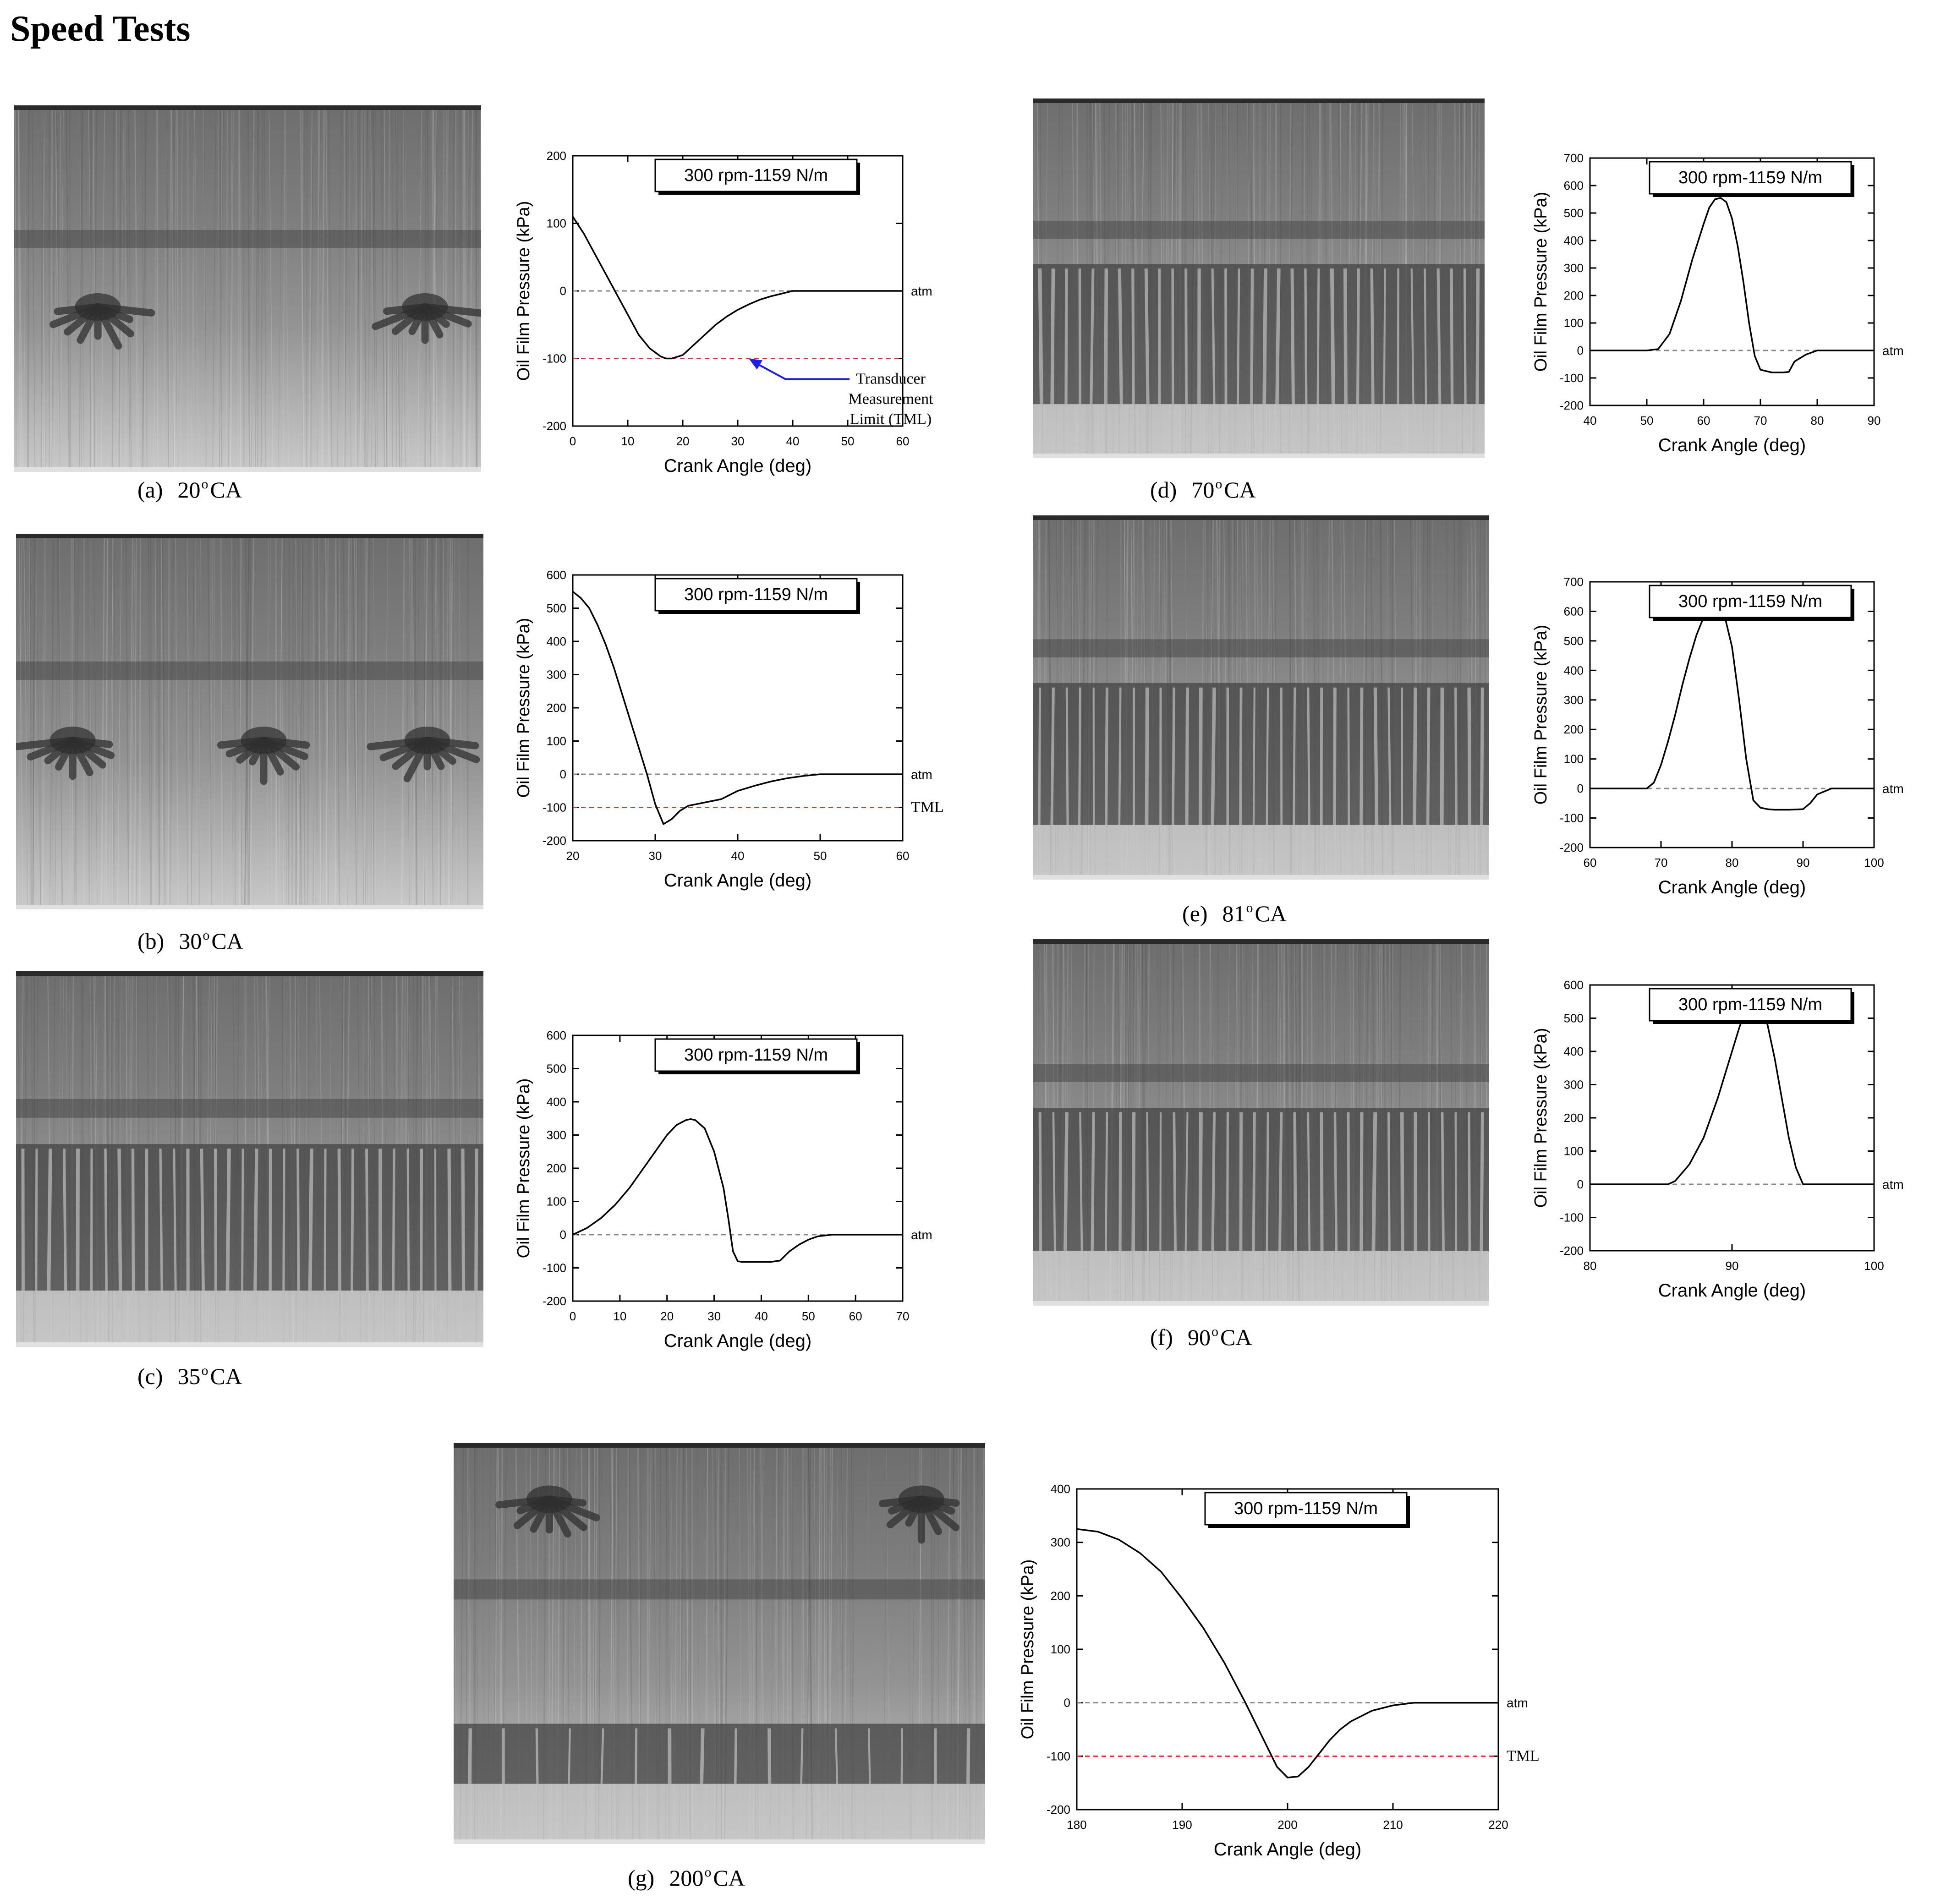  What do you see at coordinates (619, 1316) in the screenshot?
I see `x-tick-label: 10` at bounding box center [619, 1316].